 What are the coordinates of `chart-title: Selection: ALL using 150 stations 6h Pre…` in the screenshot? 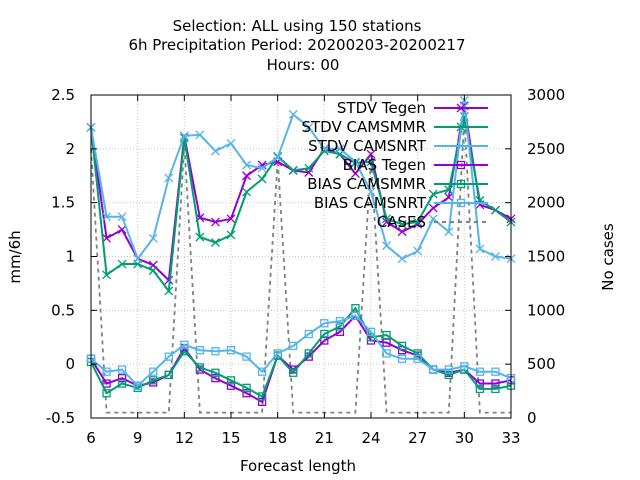 It's located at (296, 45).